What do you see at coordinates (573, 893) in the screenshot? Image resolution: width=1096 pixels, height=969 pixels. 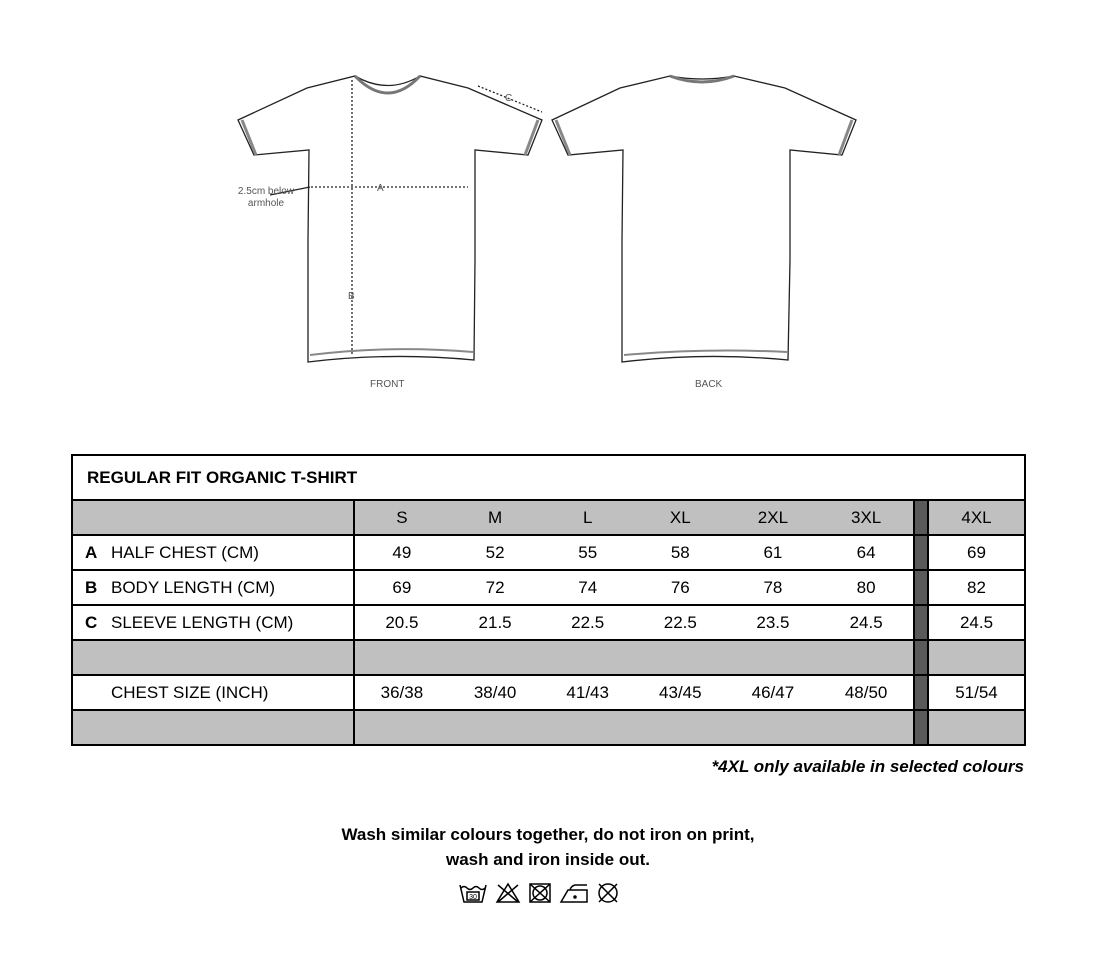 I see `iron-low-icon` at bounding box center [573, 893].